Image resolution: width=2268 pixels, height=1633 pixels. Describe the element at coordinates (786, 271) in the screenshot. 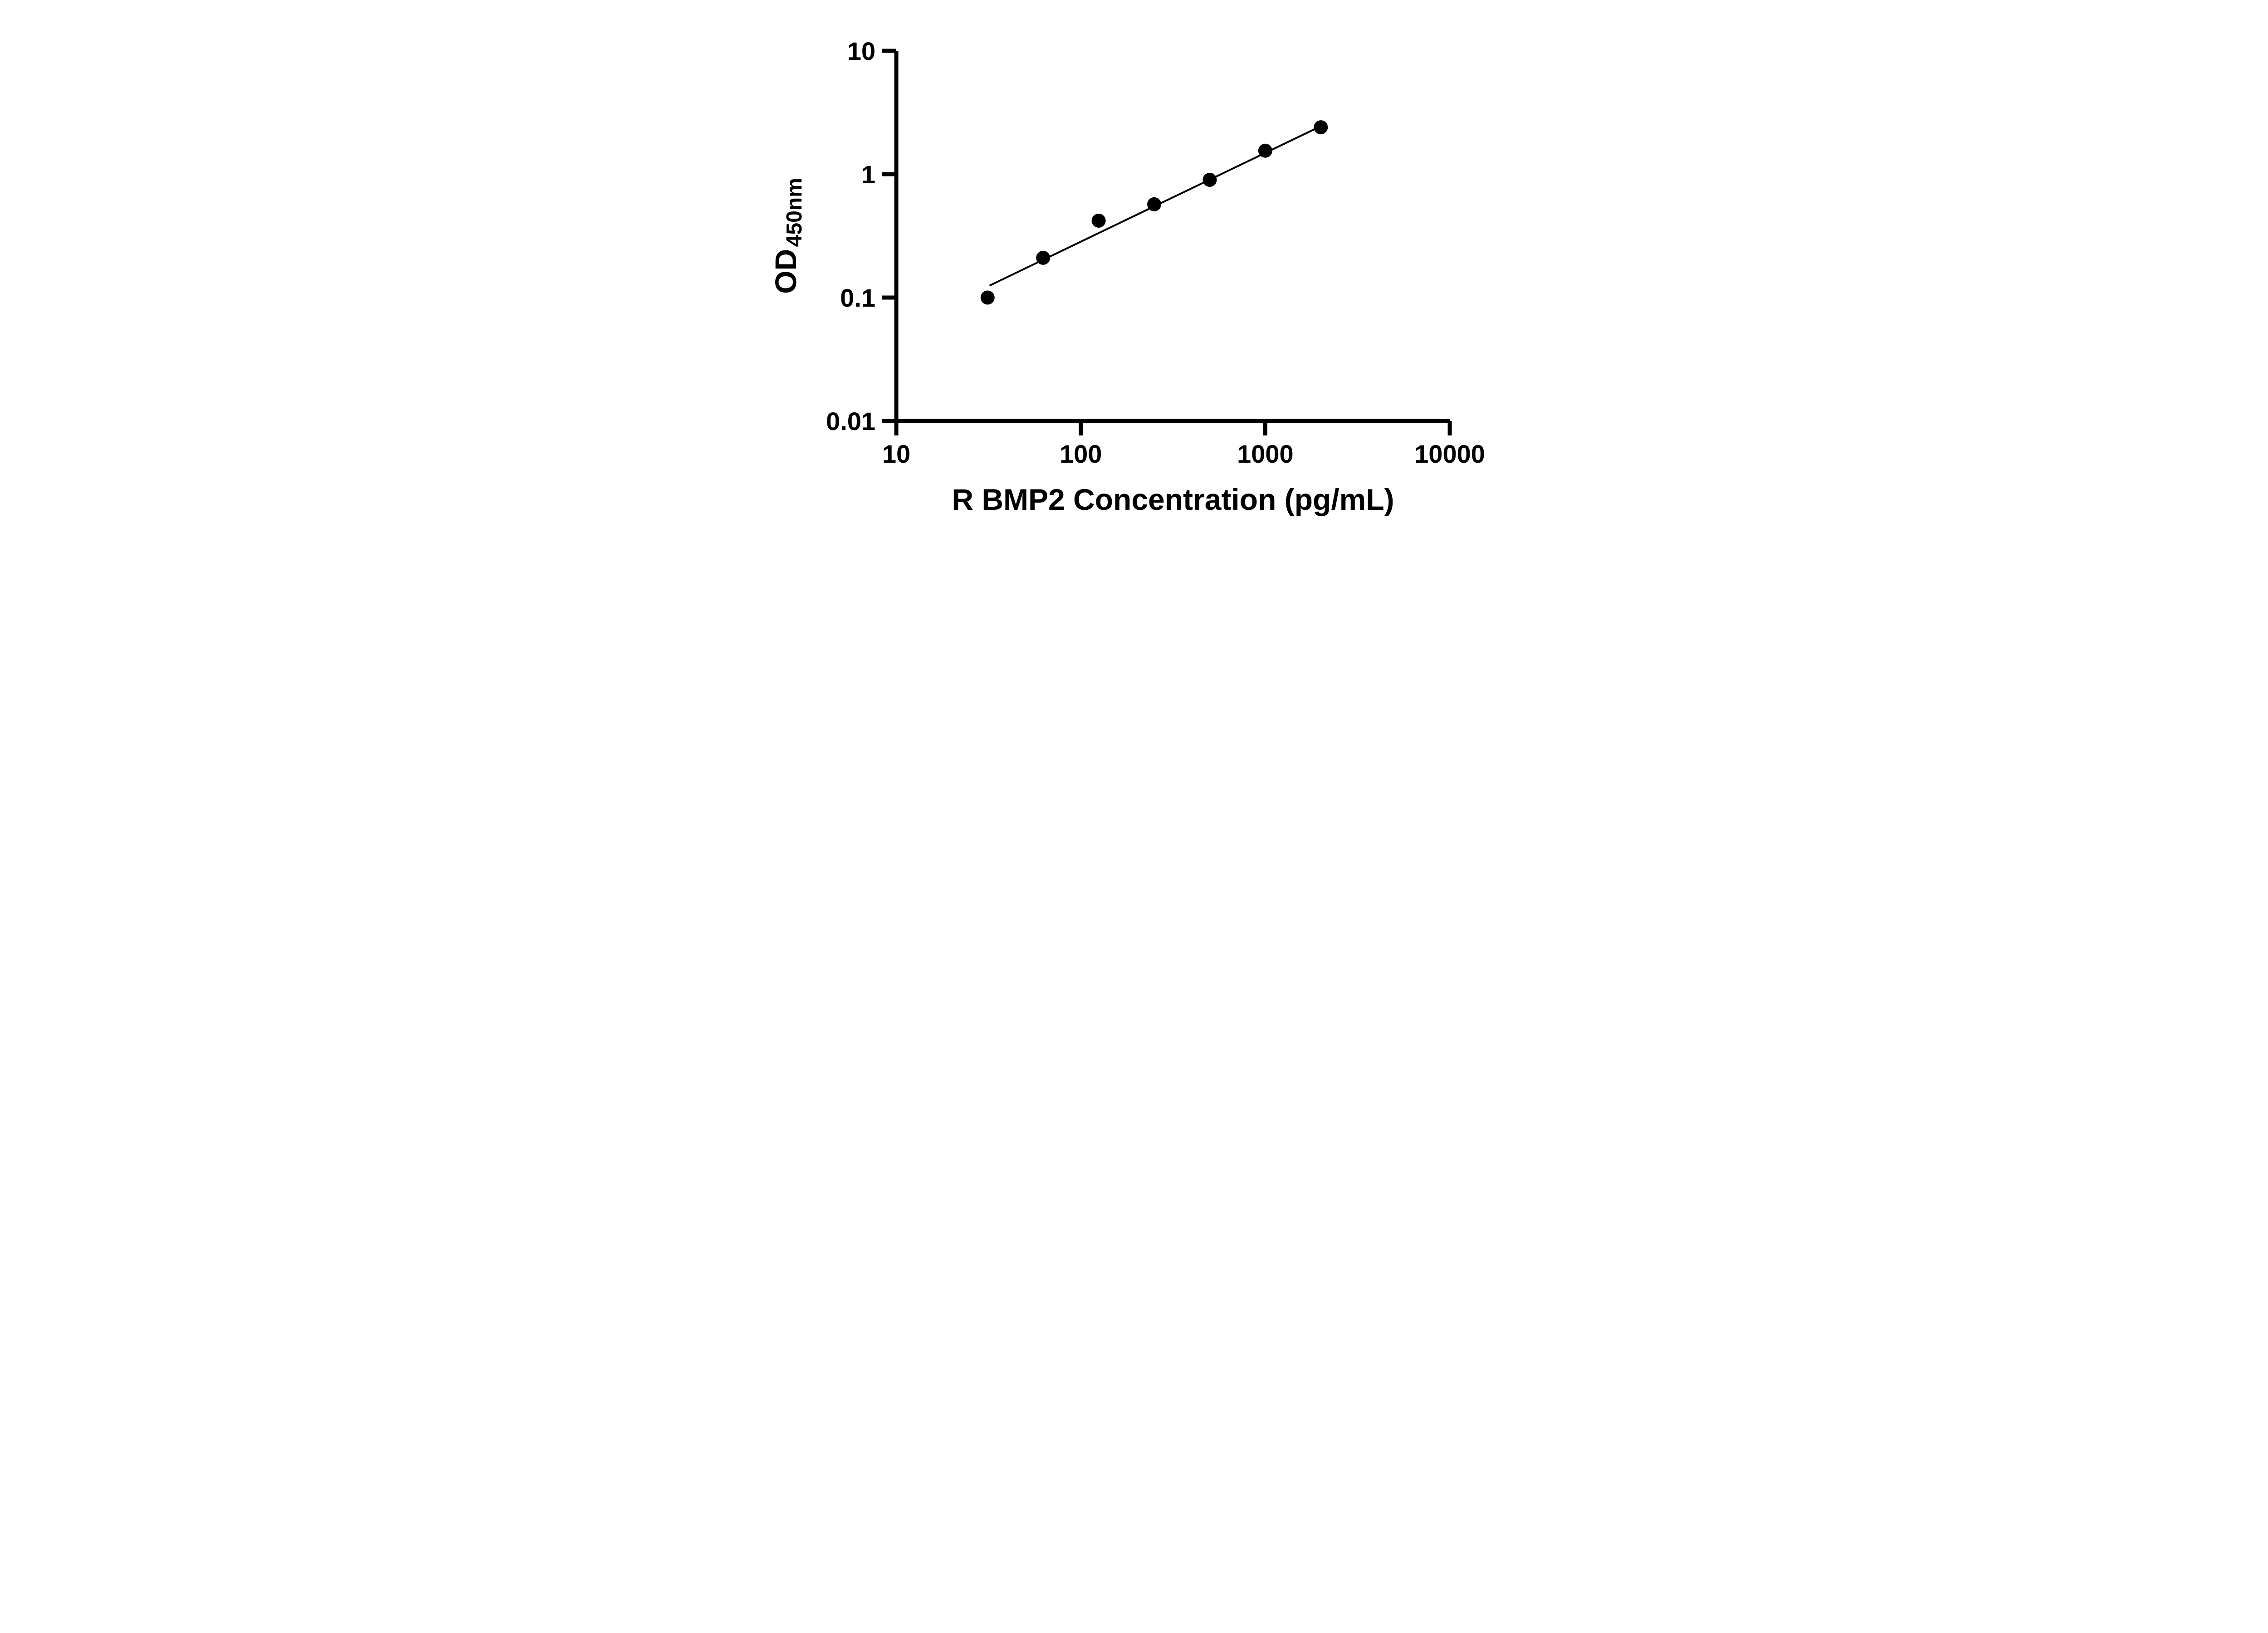

I see `y-axis-title-main: OD` at that location.